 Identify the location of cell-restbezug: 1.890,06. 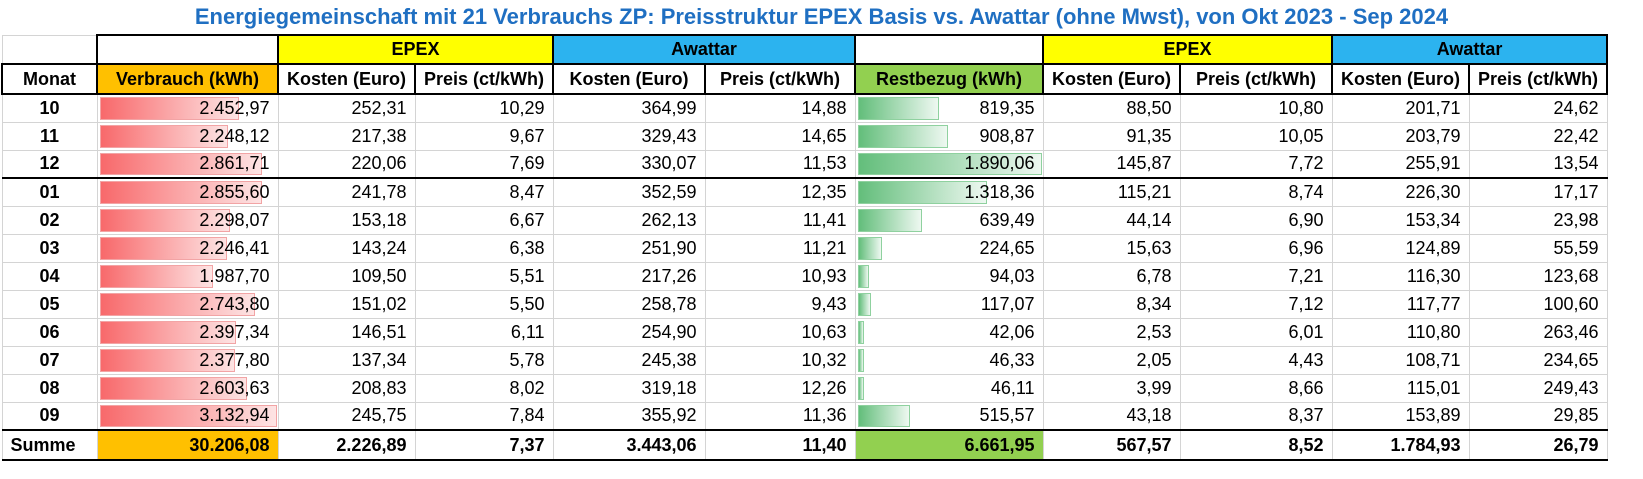
(949, 164).